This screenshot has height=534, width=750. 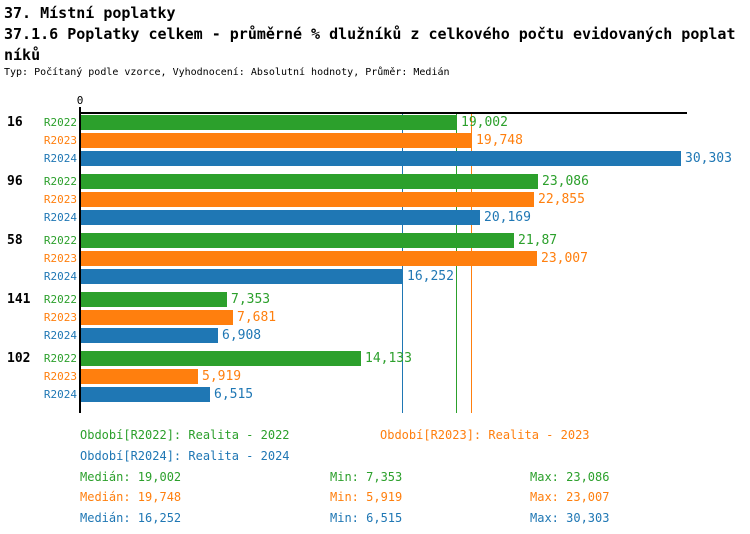 What do you see at coordinates (131, 518) in the screenshot?
I see `stat-median-r2024: Medián: 16,252` at bounding box center [131, 518].